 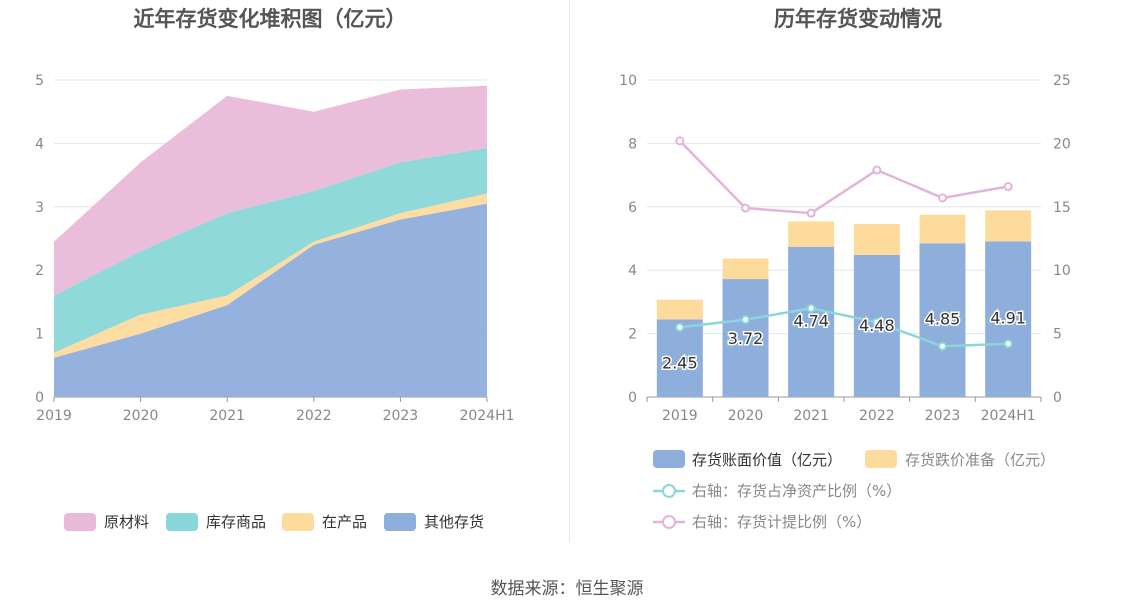 I want to click on bar-y2-tick-label: 25, so click(x=1062, y=81).